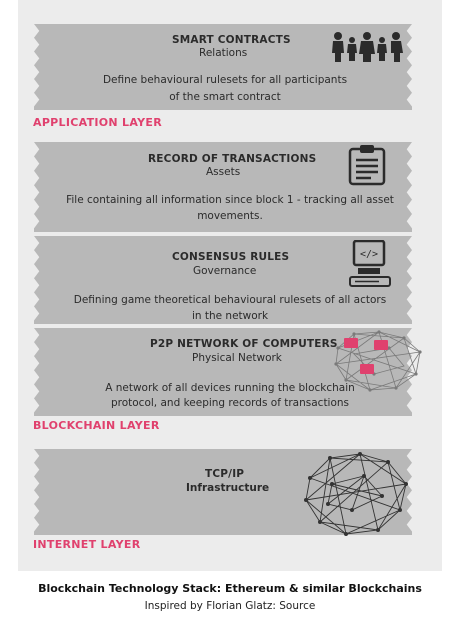  What do you see at coordinates (367, 47) in the screenshot?
I see `people-group-icon` at bounding box center [367, 47].